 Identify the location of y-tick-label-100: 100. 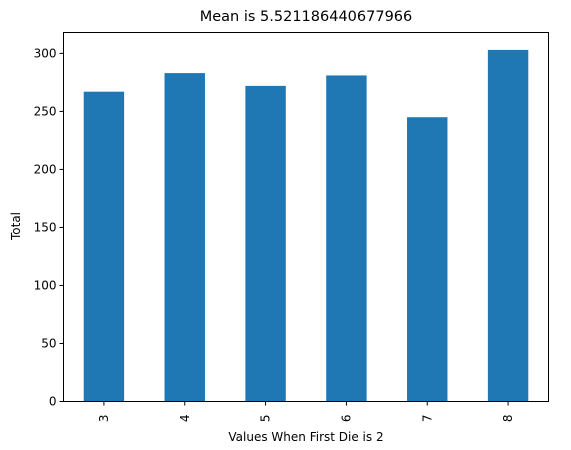
(45, 285).